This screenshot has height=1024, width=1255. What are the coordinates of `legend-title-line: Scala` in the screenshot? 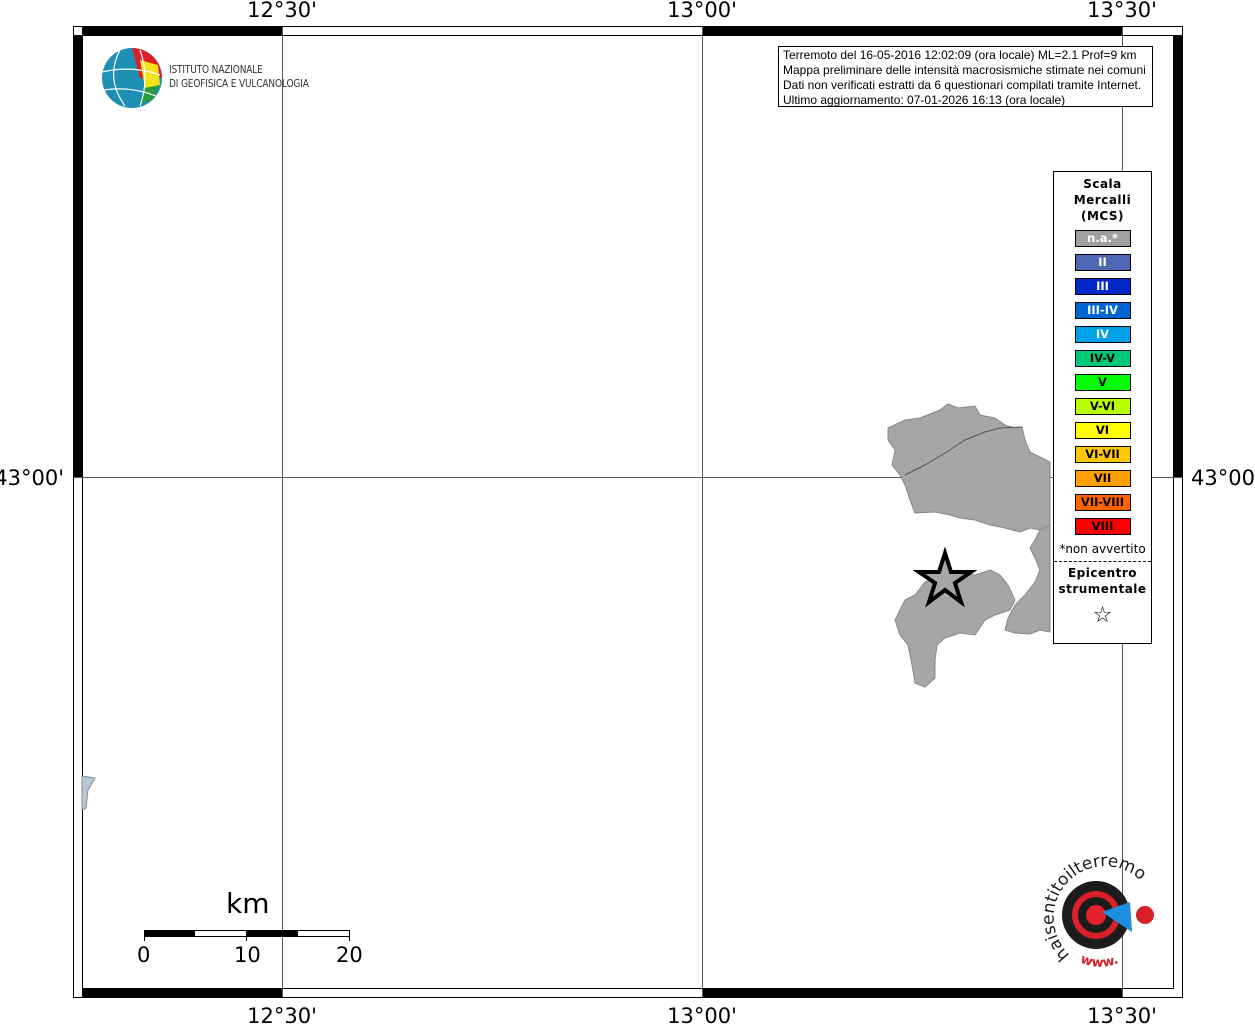 It's located at (1102, 184).